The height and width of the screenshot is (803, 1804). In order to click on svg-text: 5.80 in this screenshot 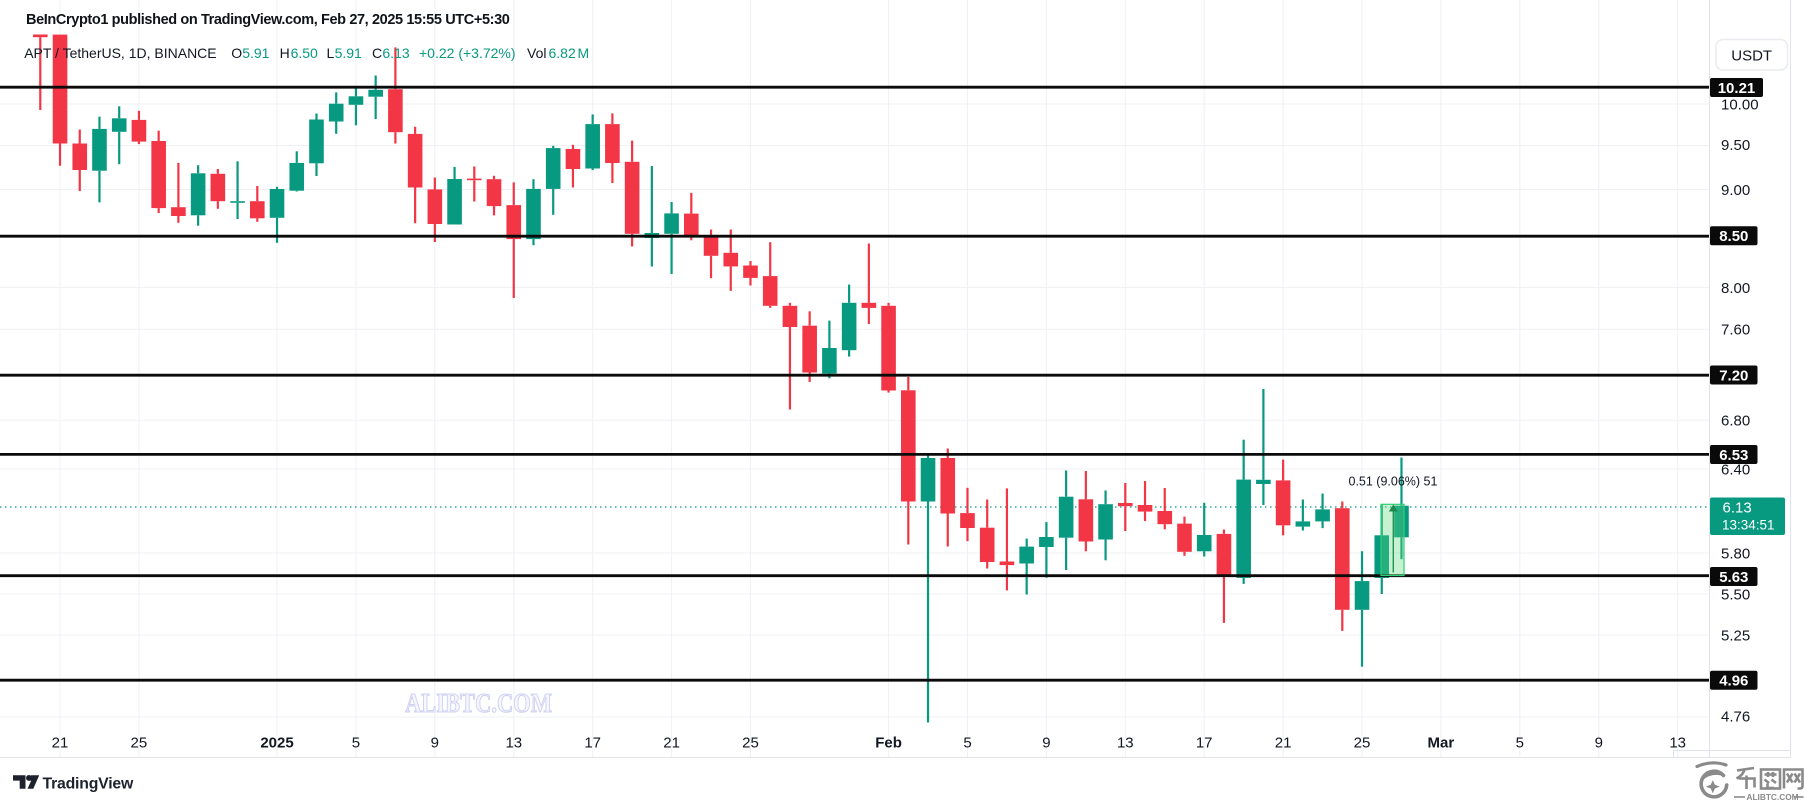, I will do `click(1735, 553)`.